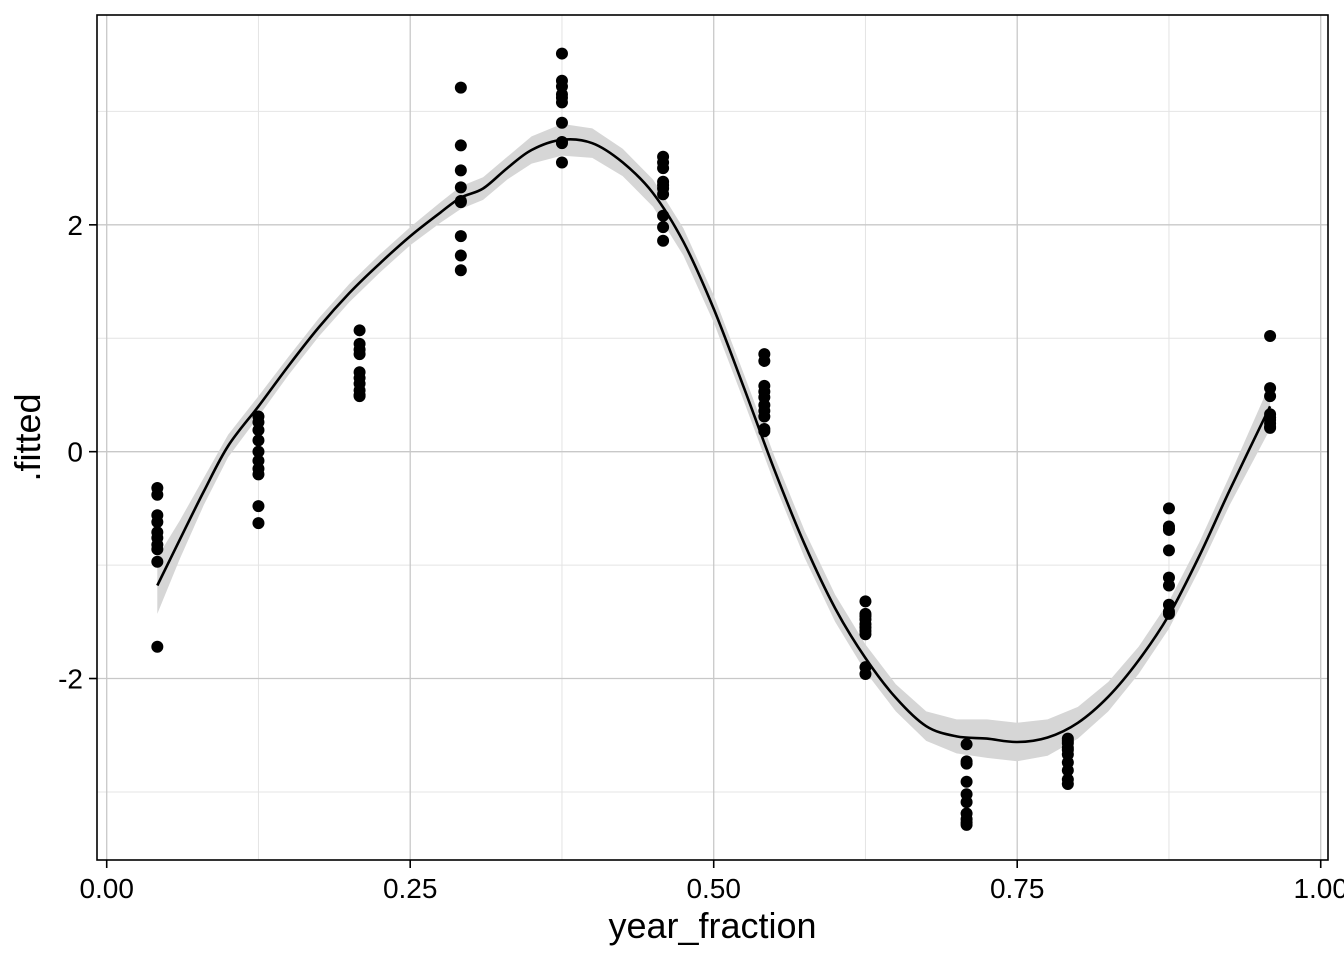  Describe the element at coordinates (75, 452) in the screenshot. I see `y-tick-label: 0` at that location.